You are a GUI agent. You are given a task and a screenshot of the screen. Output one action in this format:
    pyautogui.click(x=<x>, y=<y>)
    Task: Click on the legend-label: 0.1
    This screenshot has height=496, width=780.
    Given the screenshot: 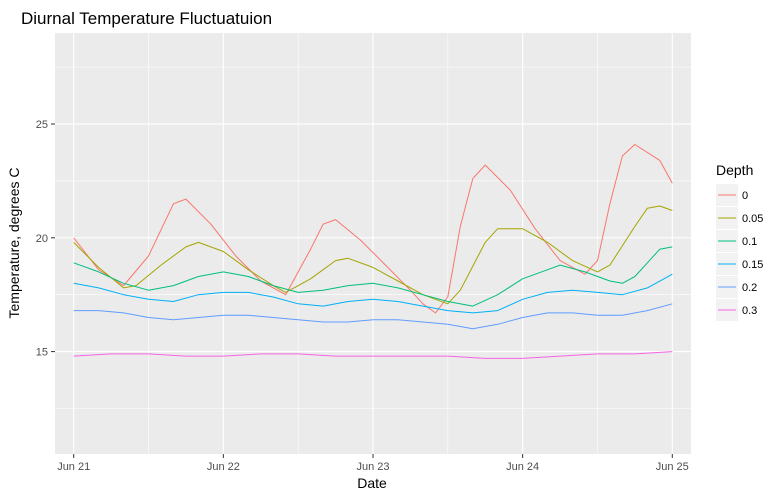 What is the action you would take?
    pyautogui.click(x=749, y=242)
    